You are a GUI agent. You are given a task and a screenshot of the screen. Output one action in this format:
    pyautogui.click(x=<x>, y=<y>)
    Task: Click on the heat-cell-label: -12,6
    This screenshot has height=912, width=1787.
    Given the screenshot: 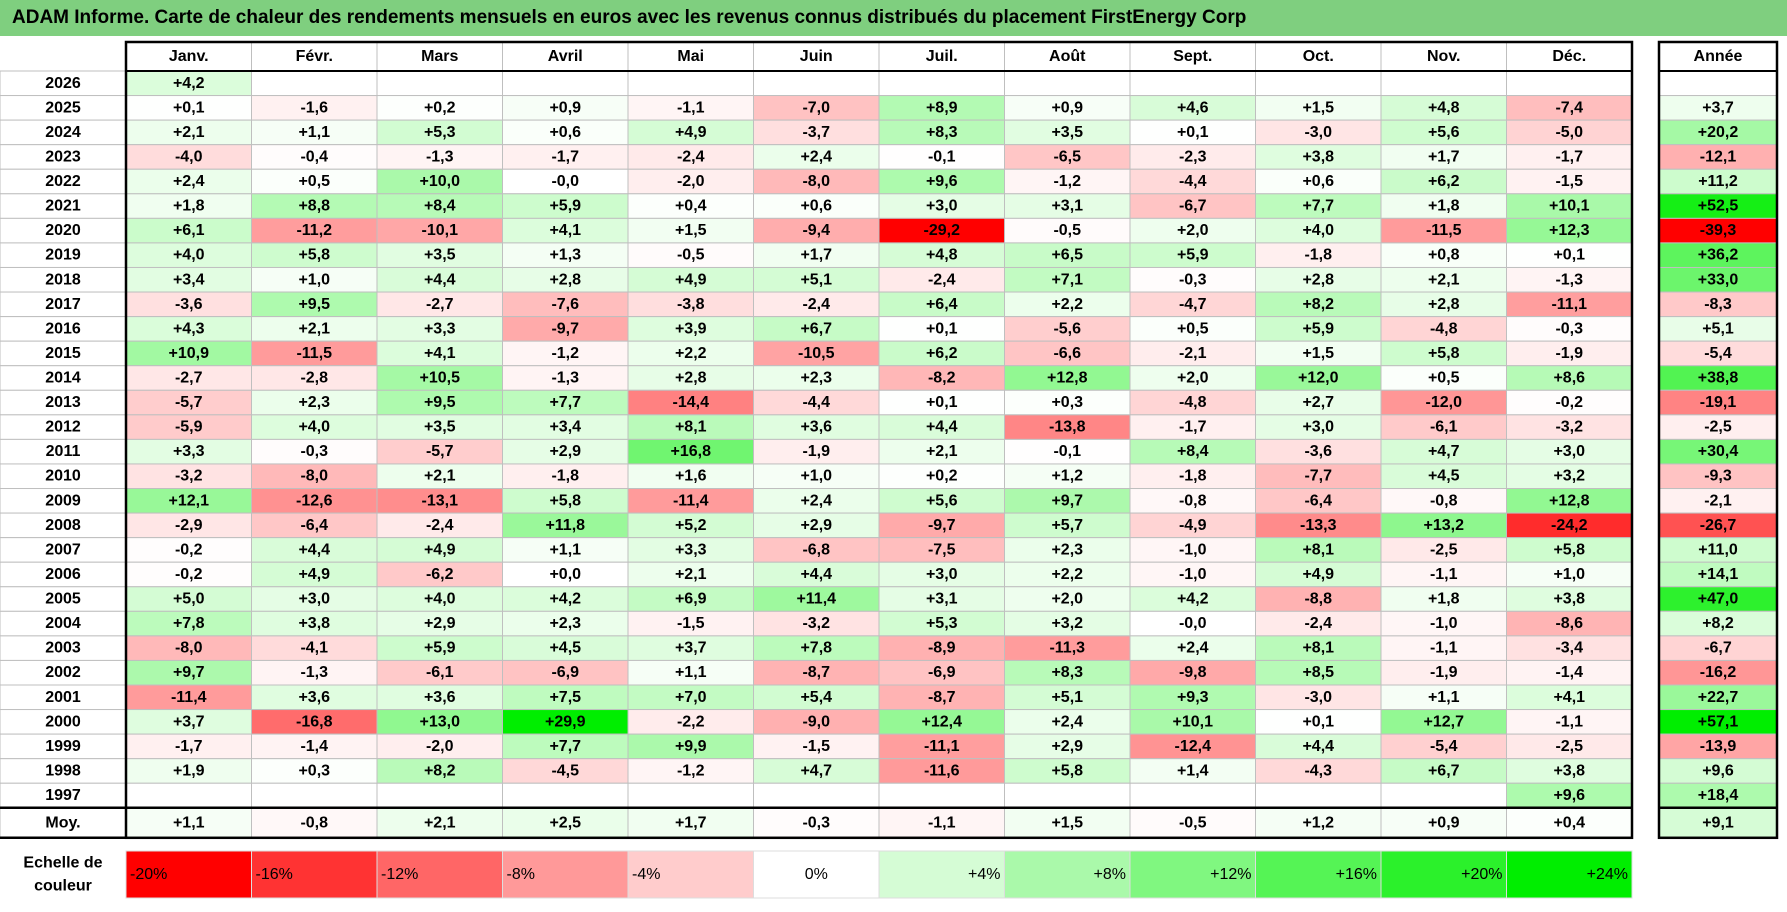 What is the action you would take?
    pyautogui.click(x=314, y=500)
    